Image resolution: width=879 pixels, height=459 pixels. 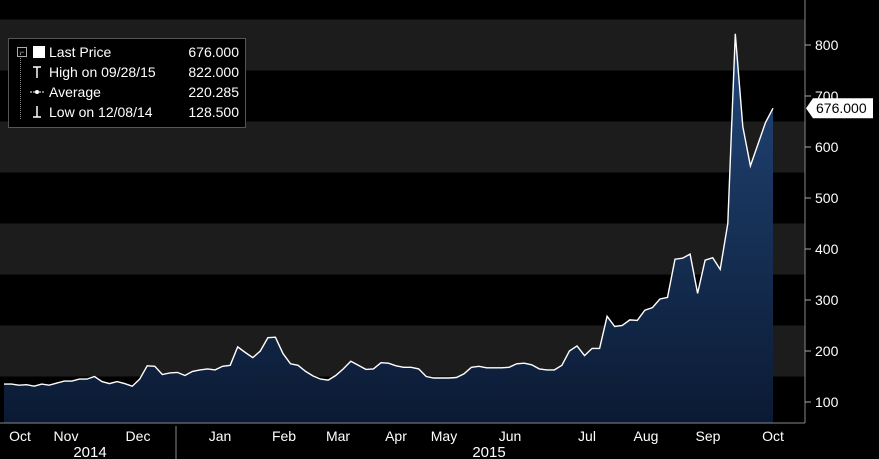 I want to click on x-tick-label: Dec, so click(x=138, y=436).